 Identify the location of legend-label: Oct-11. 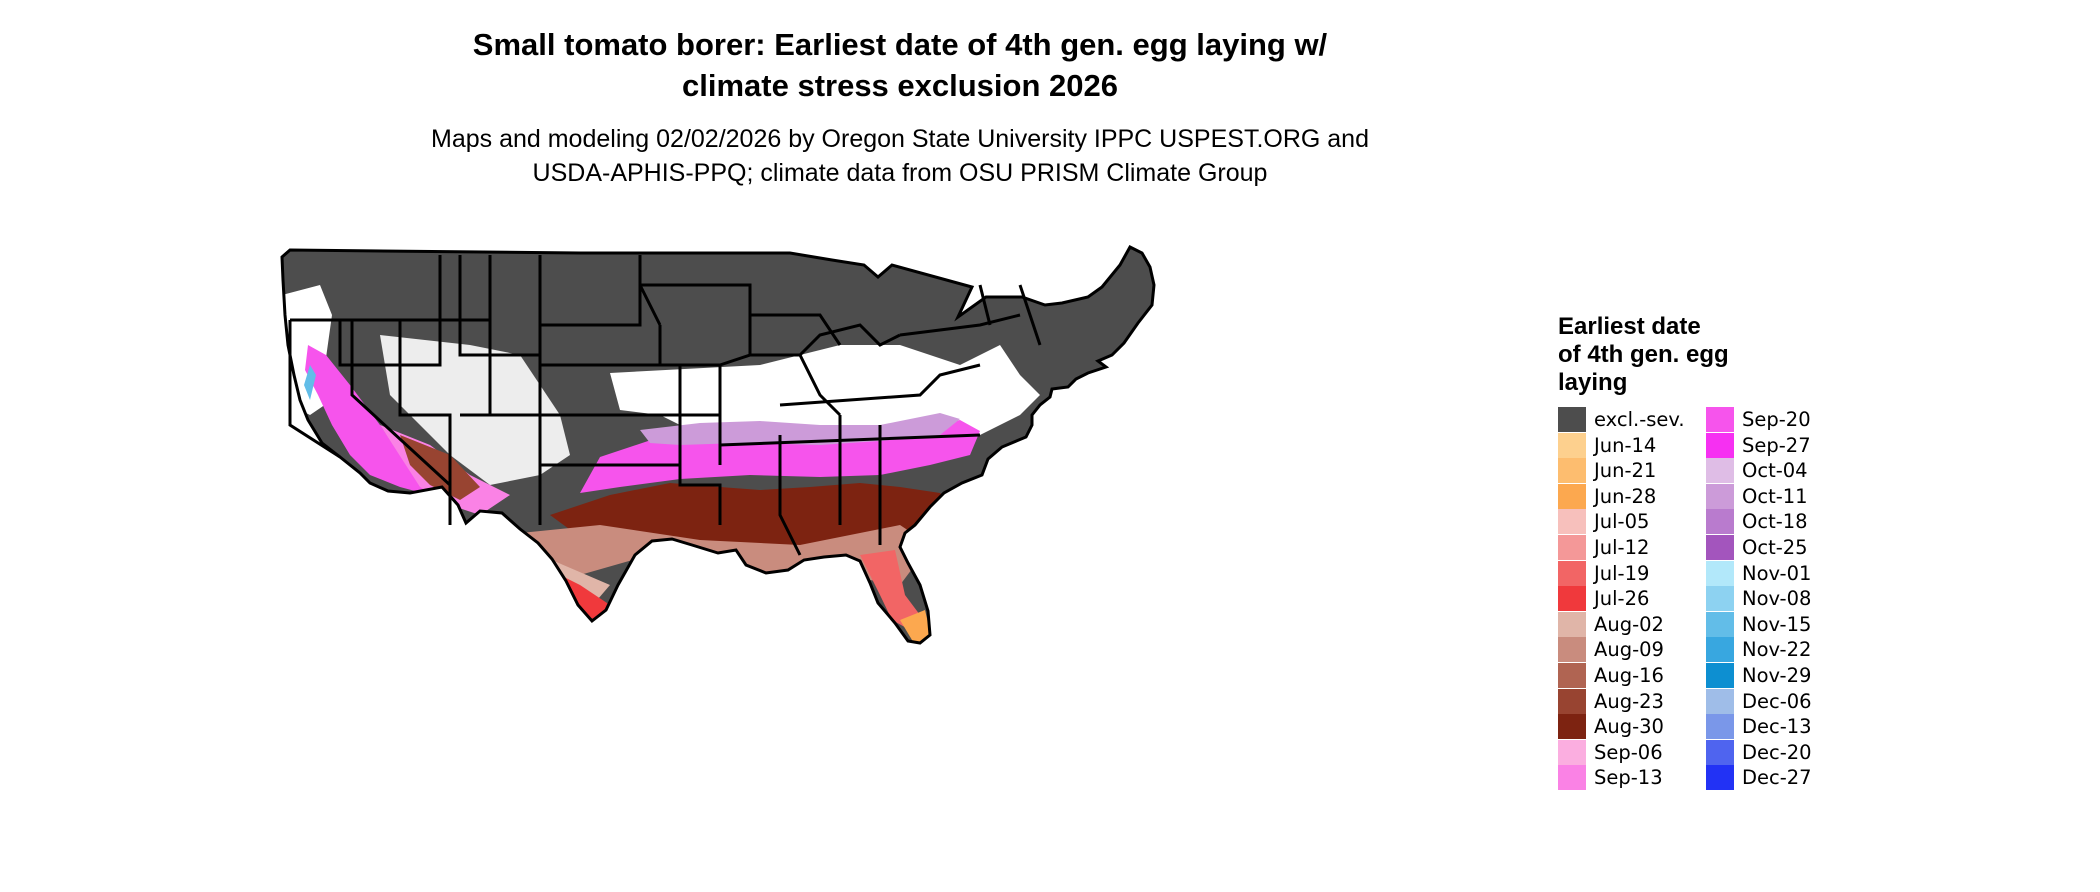
(1775, 496).